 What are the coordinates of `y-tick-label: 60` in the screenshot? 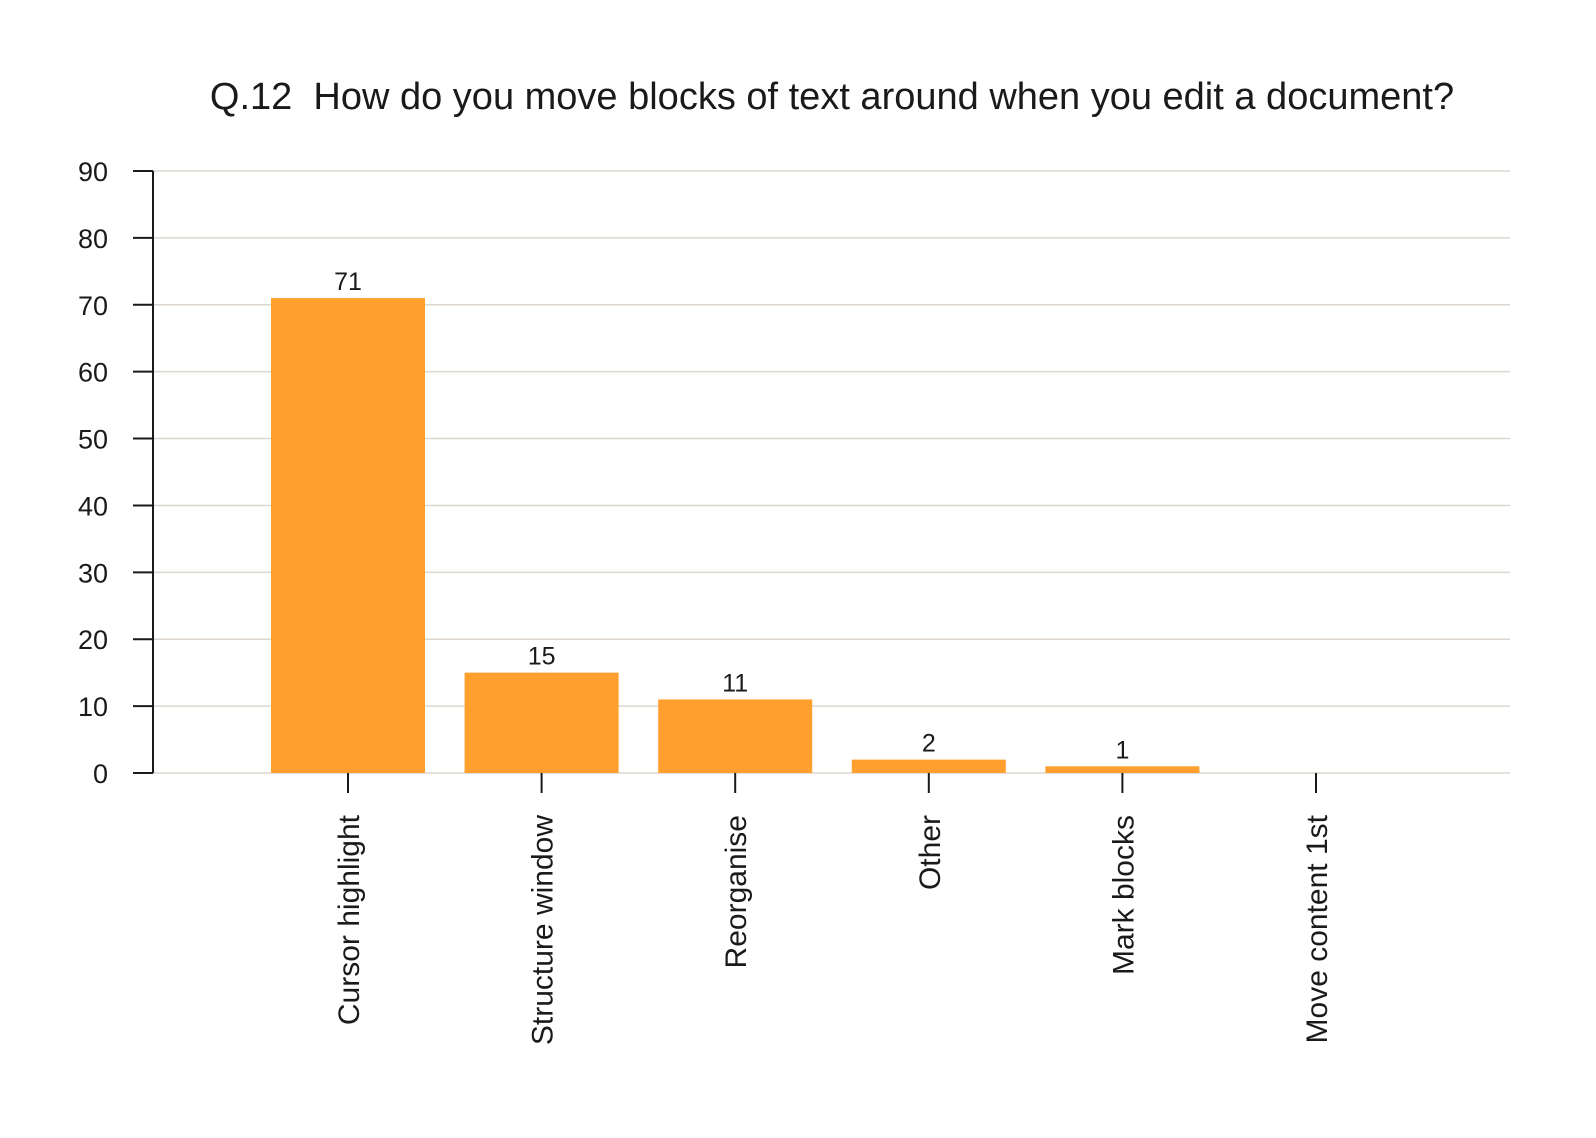 It's located at (93, 373).